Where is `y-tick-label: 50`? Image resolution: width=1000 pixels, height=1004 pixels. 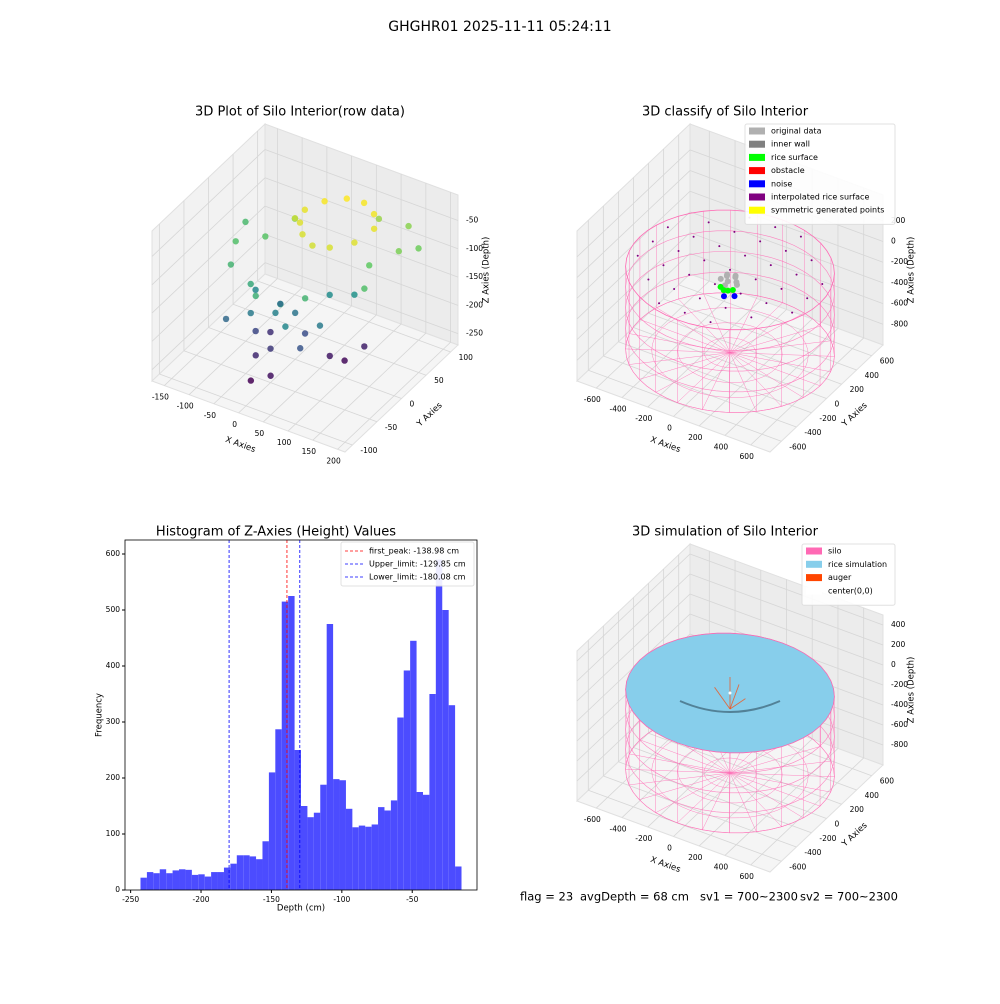
y-tick-label: 50 is located at coordinates (439, 380).